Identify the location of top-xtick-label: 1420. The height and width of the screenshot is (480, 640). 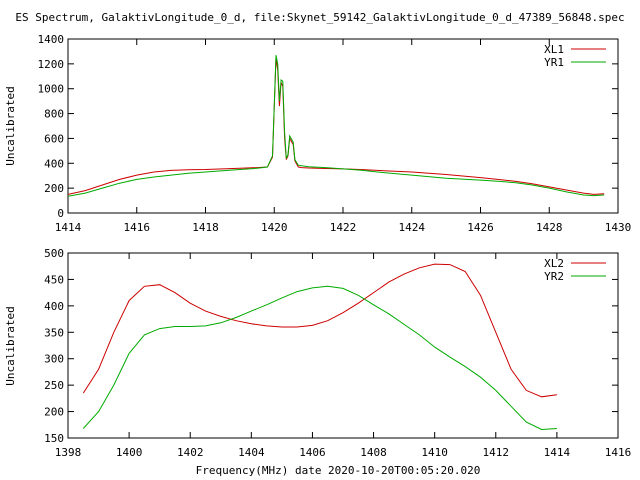
(274, 227).